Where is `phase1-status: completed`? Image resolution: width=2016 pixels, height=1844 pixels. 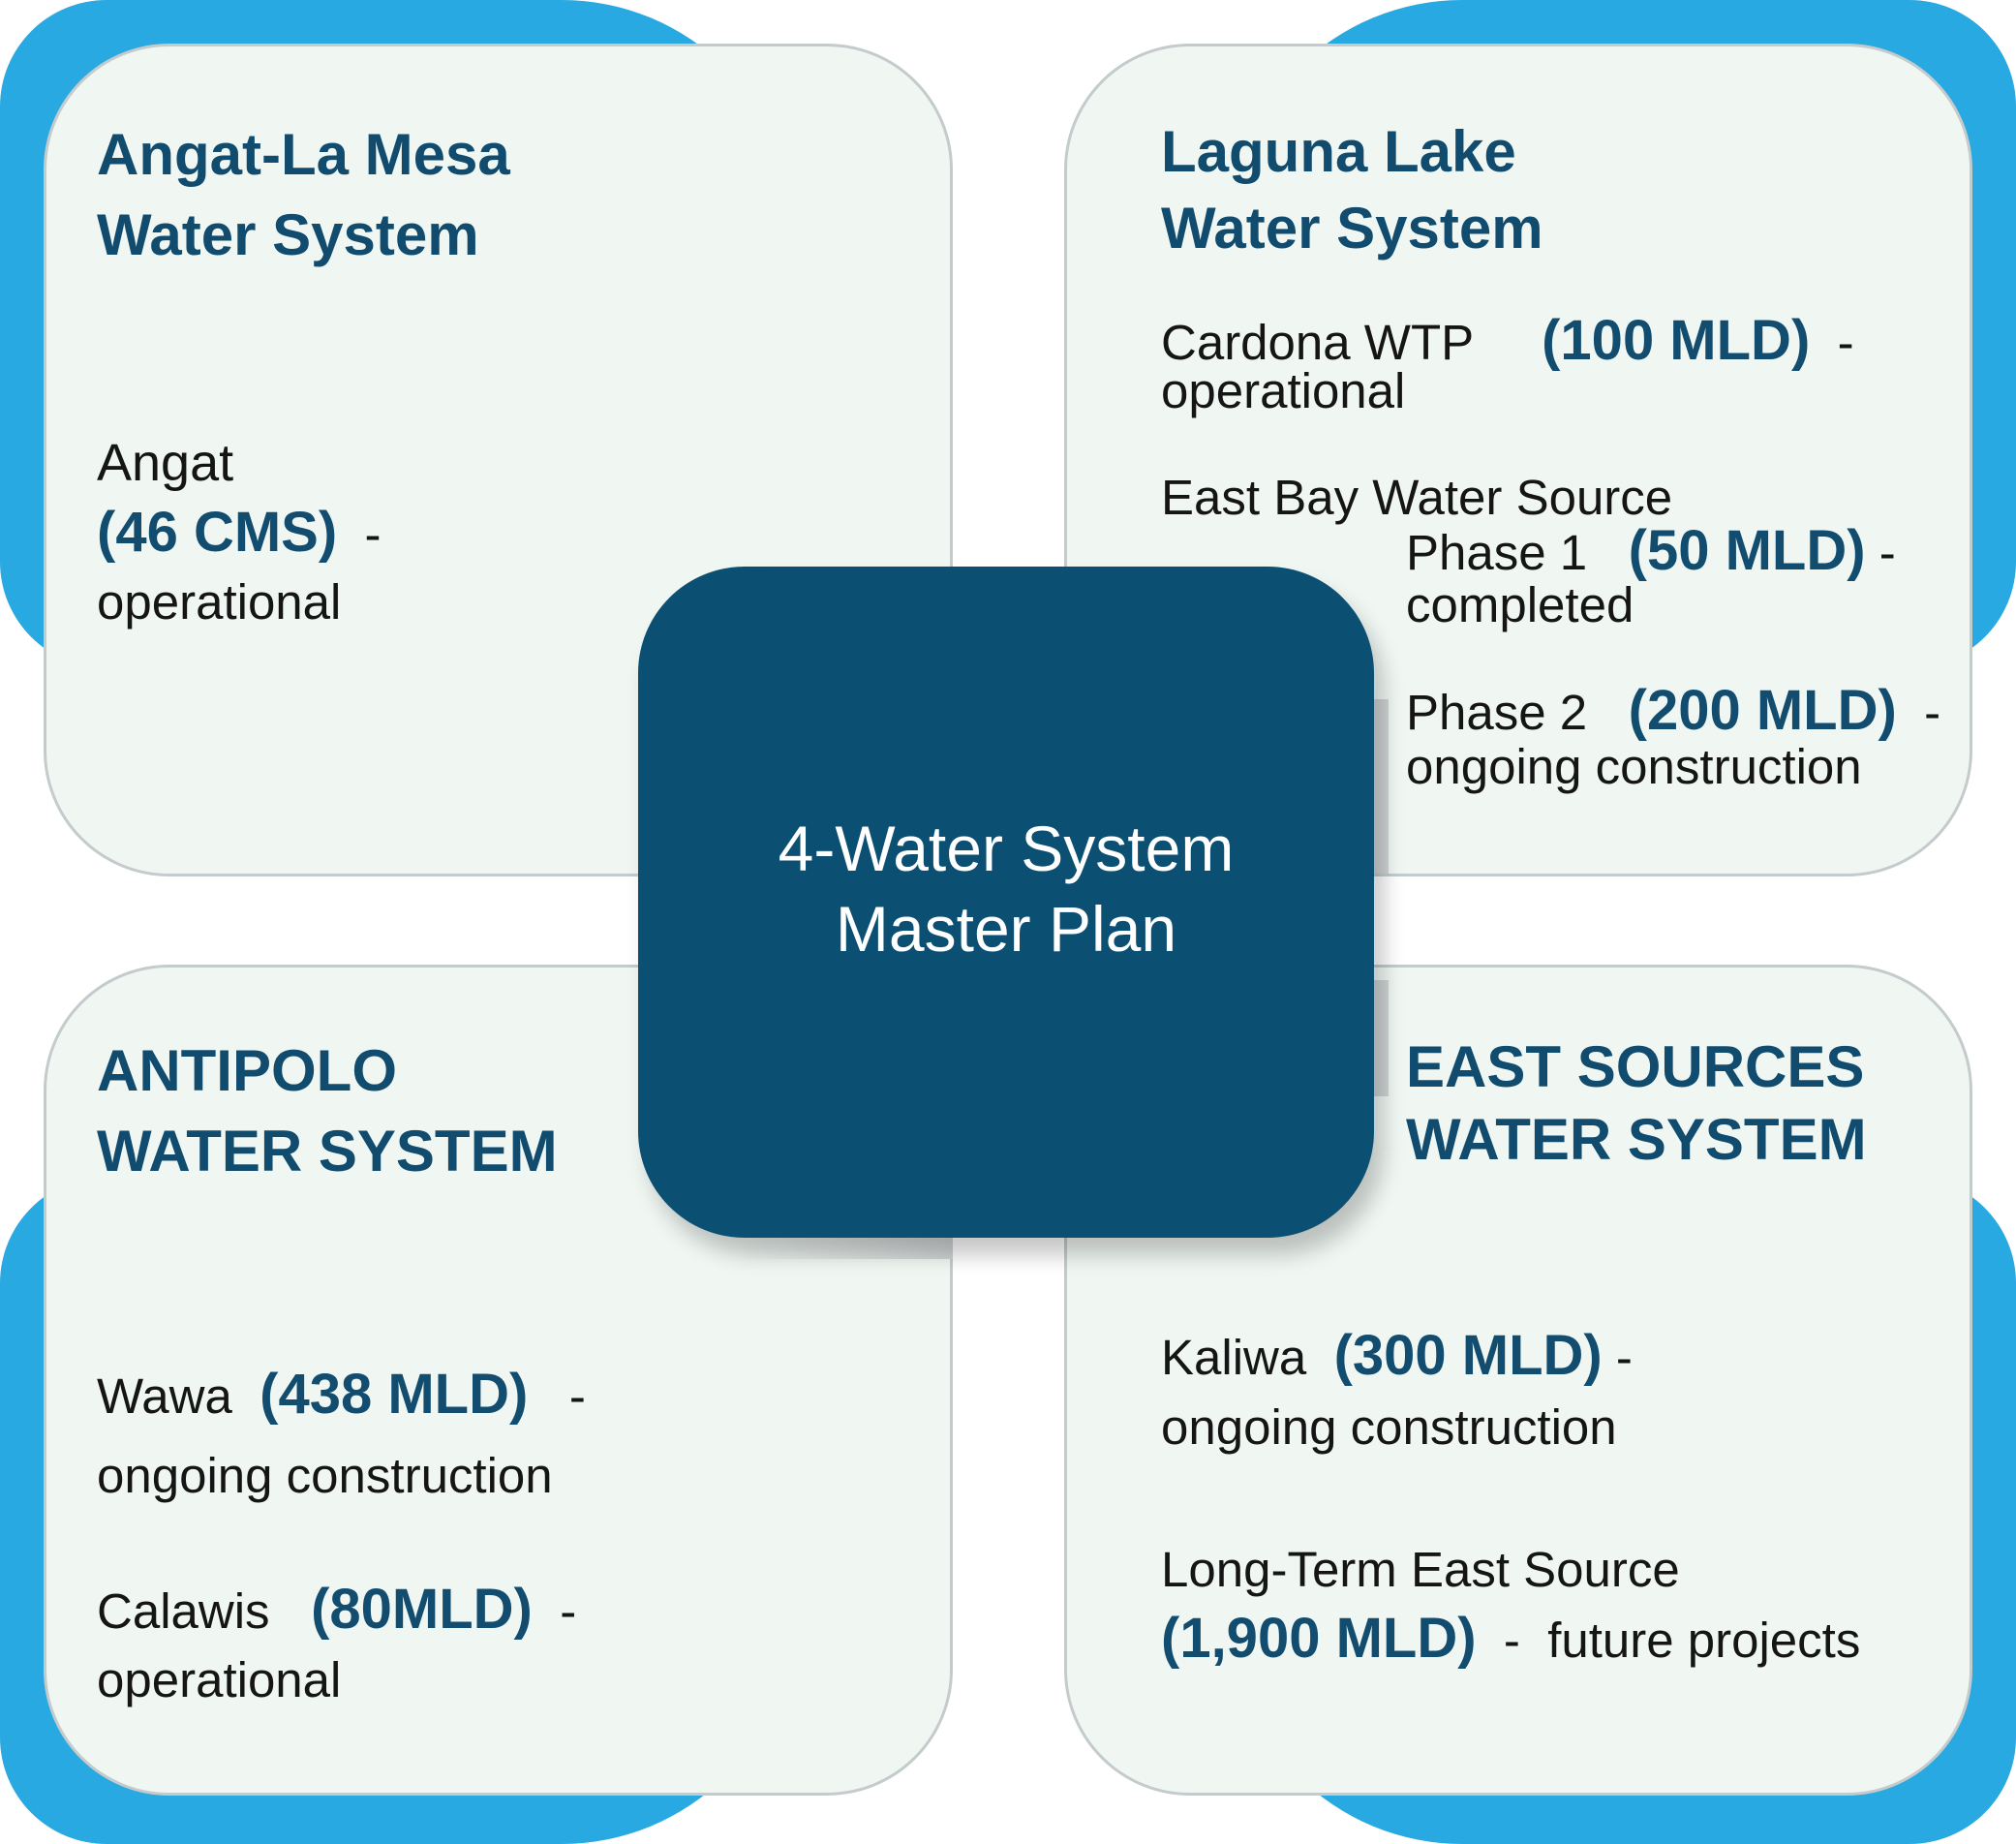 phase1-status: completed is located at coordinates (1520, 605).